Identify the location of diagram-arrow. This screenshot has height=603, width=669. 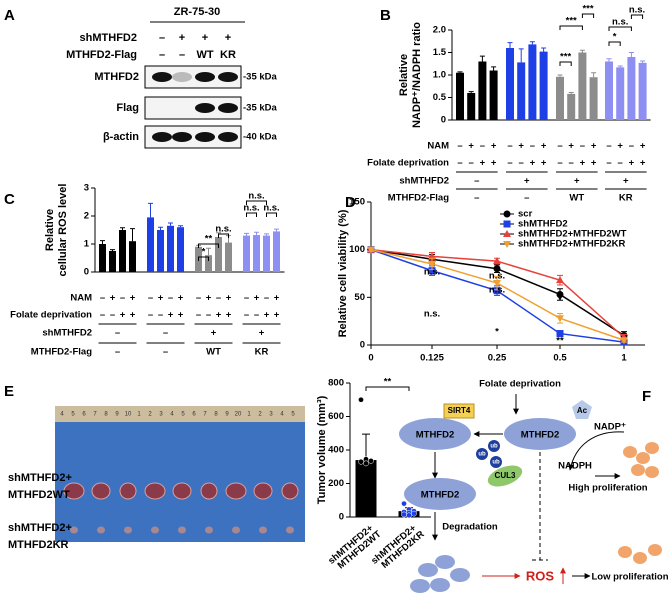
(596, 451).